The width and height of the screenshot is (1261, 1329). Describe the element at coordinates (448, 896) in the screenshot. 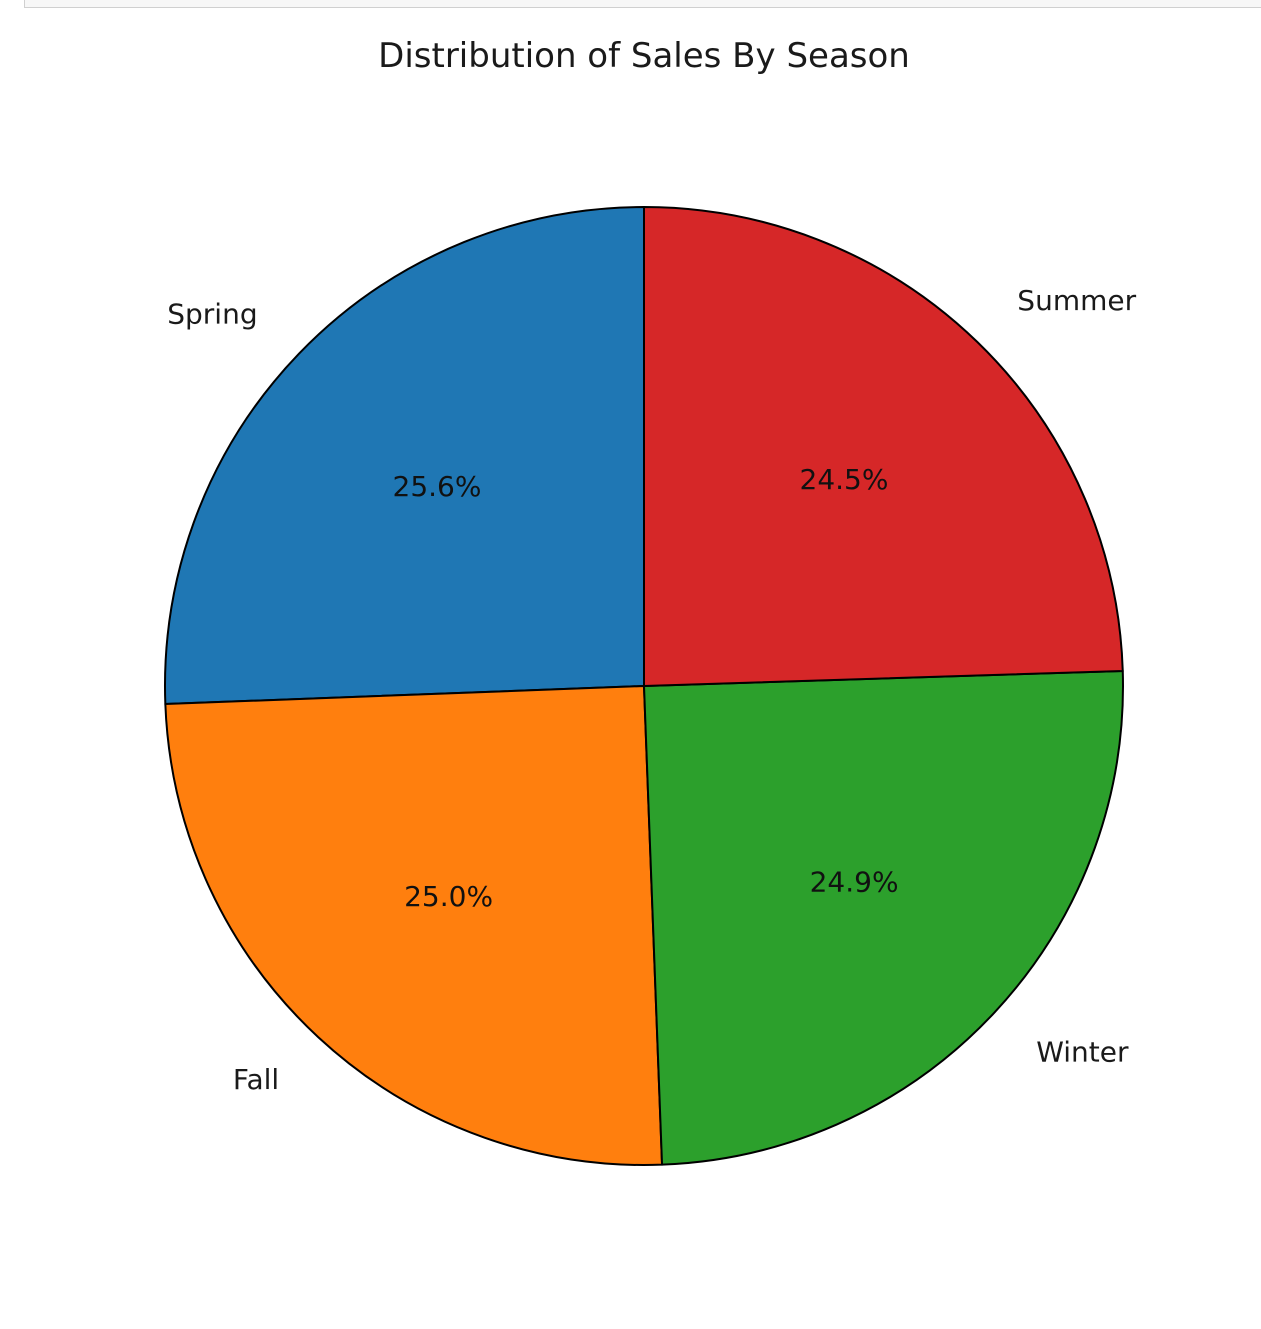

I see `pct-label-fall: 25.0%` at that location.